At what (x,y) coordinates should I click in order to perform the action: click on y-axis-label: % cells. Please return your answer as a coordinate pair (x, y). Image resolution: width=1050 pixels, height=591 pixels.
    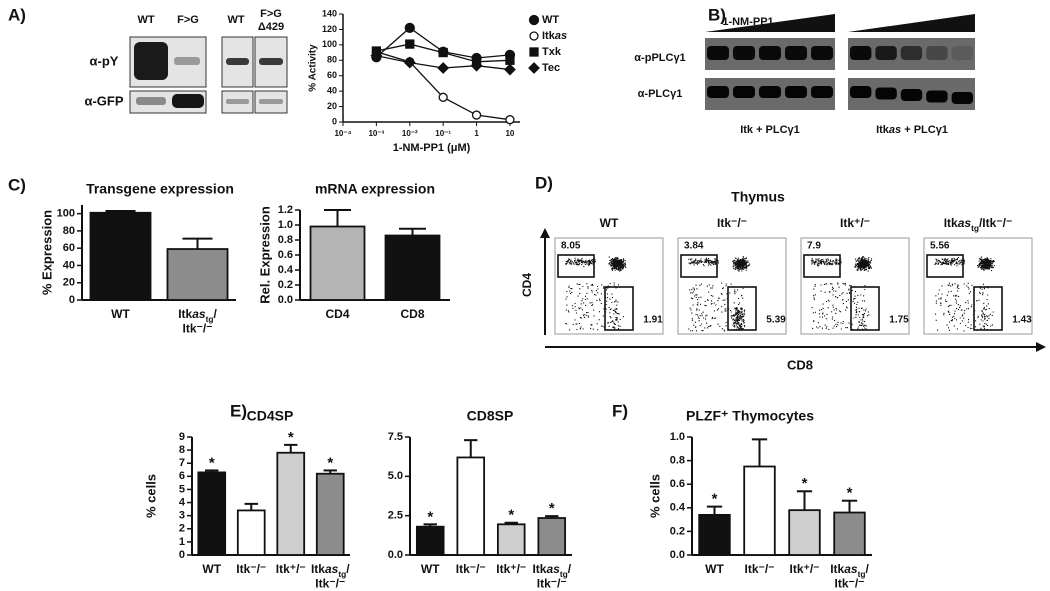
    Looking at the image, I should click on (654, 496).